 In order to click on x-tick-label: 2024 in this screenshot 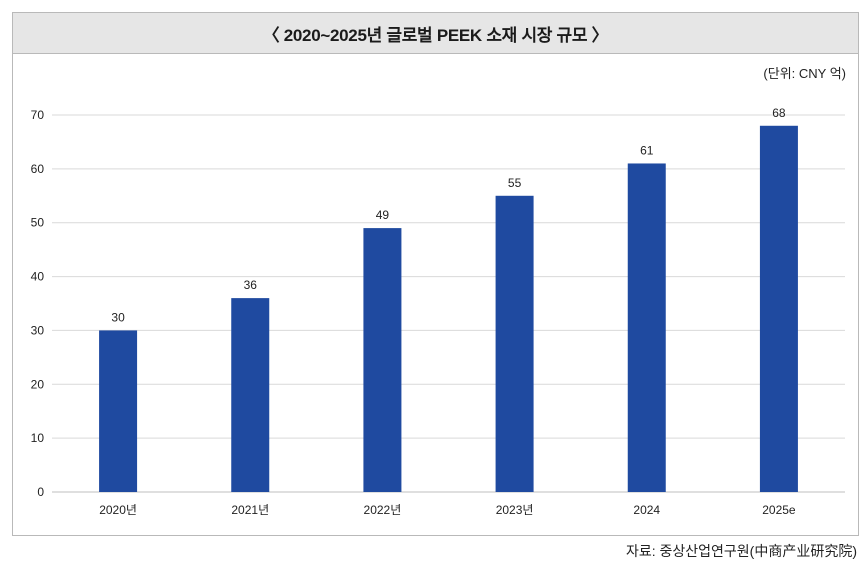, I will do `click(646, 510)`.